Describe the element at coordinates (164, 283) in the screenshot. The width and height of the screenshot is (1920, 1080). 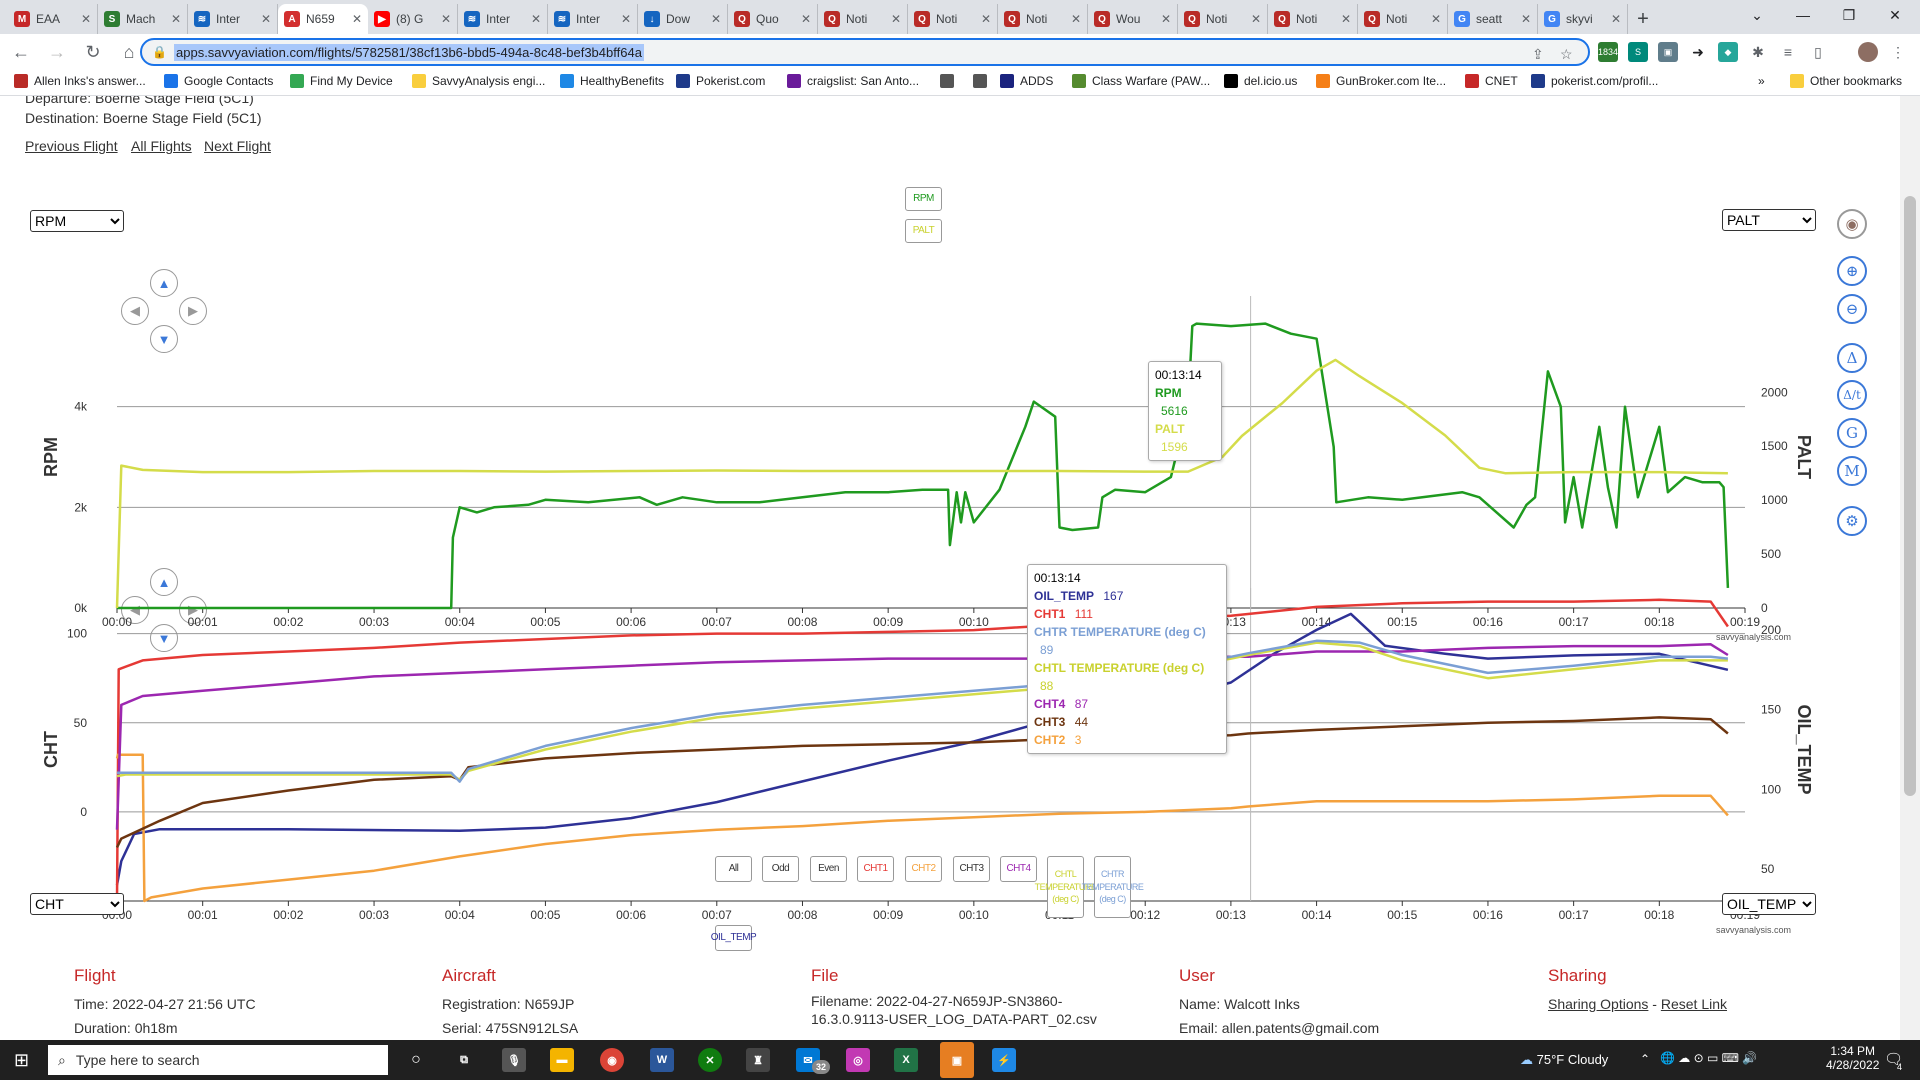
I see `chart1-up-arrow-icon: ▲` at that location.